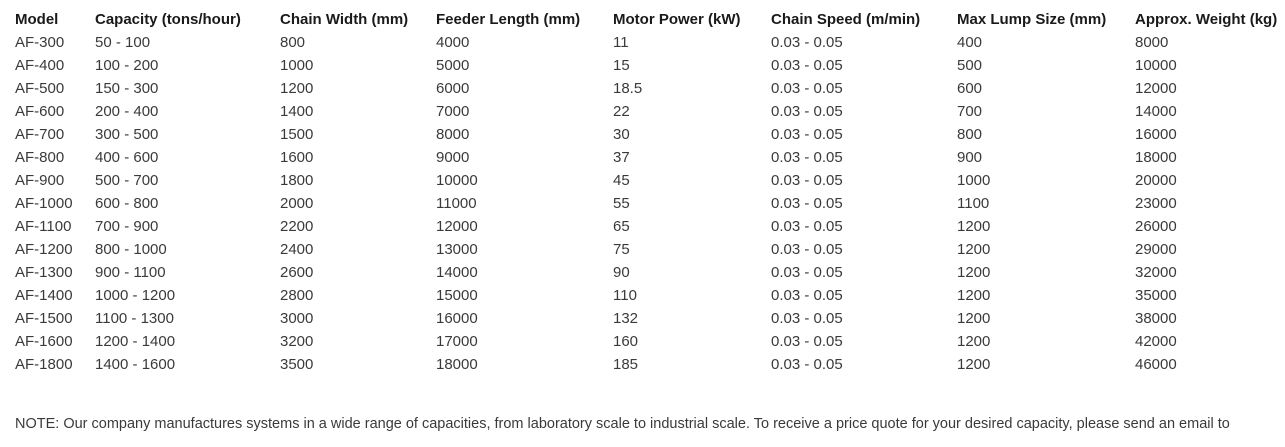 The width and height of the screenshot is (1285, 447). What do you see at coordinates (1156, 364) in the screenshot?
I see `table-cell: 46000` at bounding box center [1156, 364].